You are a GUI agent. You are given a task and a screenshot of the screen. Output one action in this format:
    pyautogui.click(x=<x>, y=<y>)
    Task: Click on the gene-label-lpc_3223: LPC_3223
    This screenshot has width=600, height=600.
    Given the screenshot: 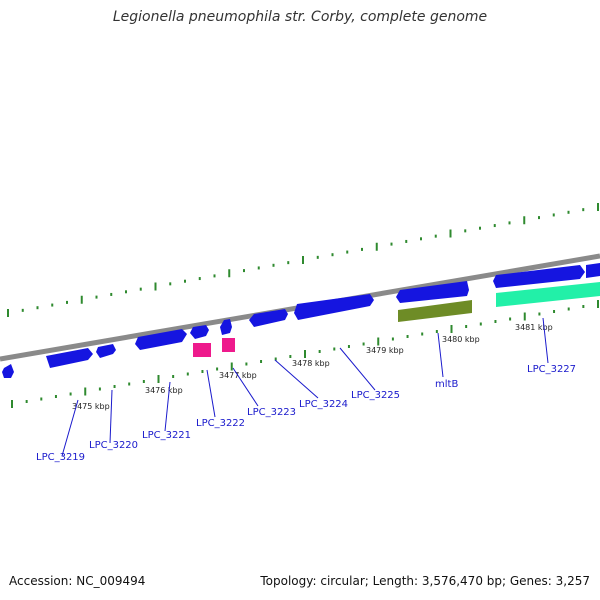 What is the action you would take?
    pyautogui.click(x=271, y=412)
    